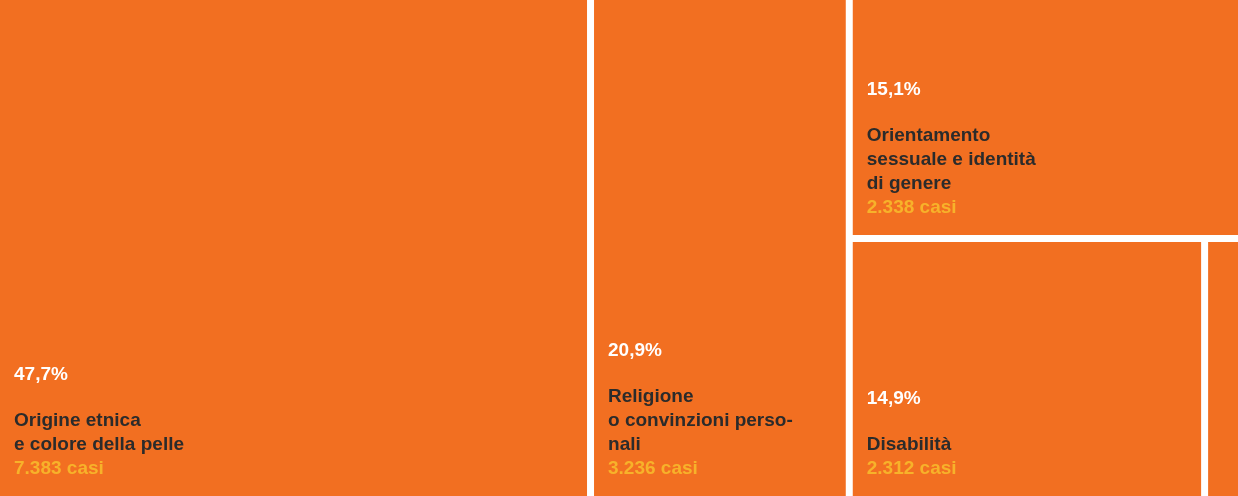 The height and width of the screenshot is (496, 1238). I want to click on text: 2.312 casi, so click(911, 467).